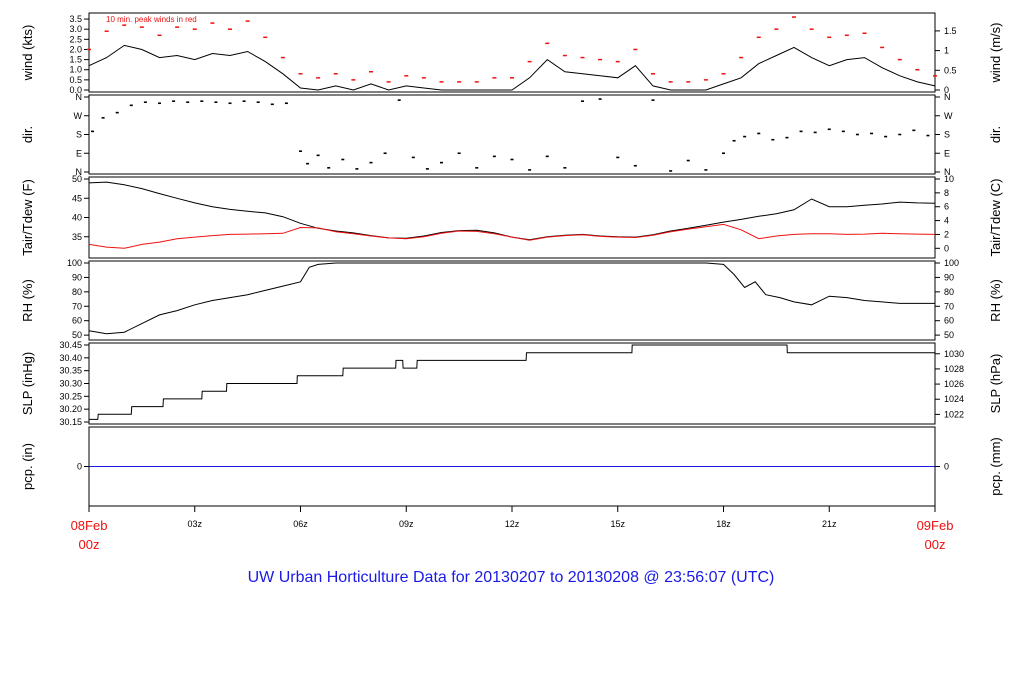 The image size is (1024, 700). What do you see at coordinates (946, 234) in the screenshot?
I see `y-tick-label-right: 2` at bounding box center [946, 234].